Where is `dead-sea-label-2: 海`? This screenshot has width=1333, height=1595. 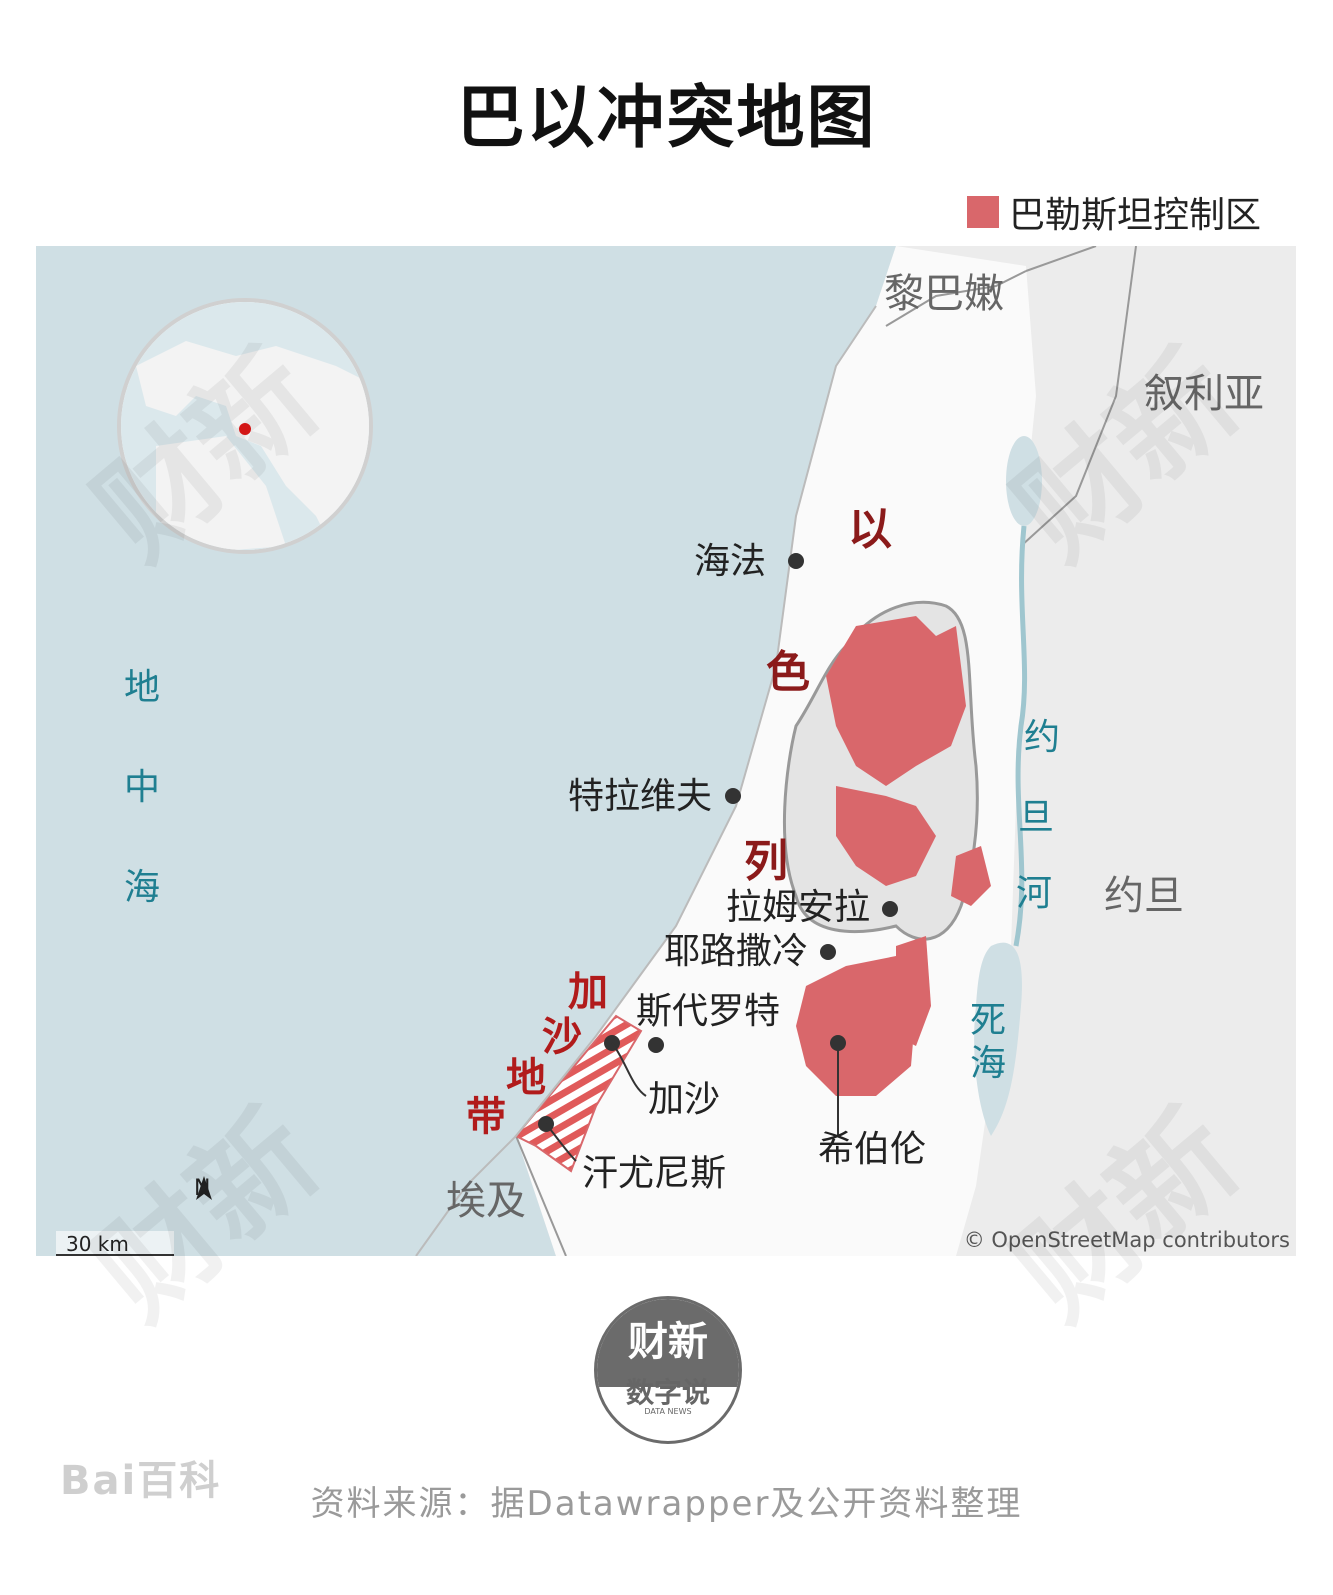 dead-sea-label-2: 海 is located at coordinates (988, 1063).